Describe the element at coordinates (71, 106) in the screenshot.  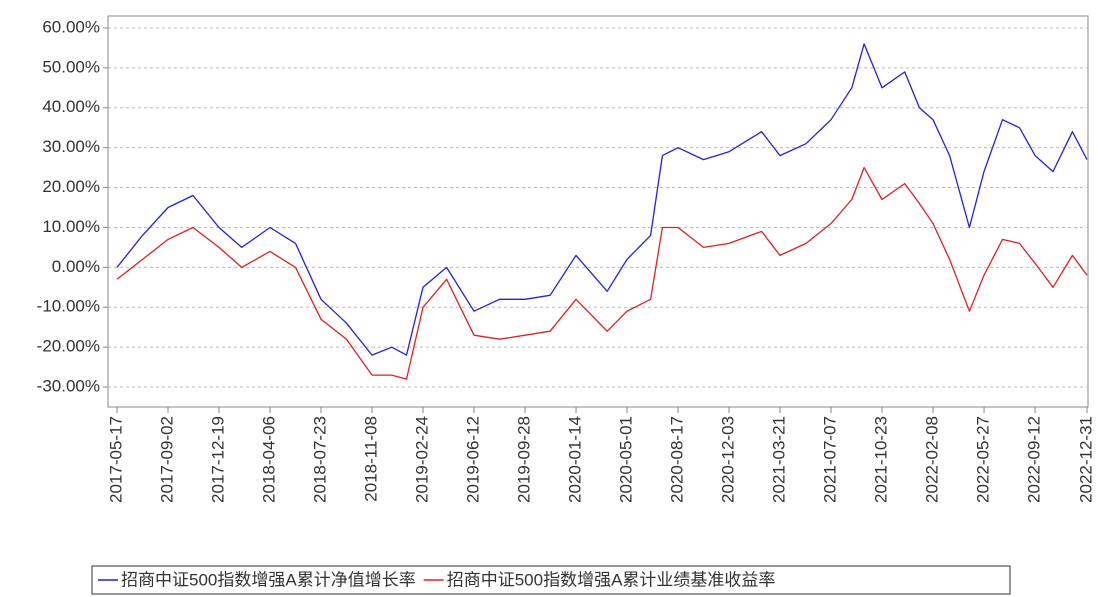
I see `y-tick-label: 40.00%` at that location.